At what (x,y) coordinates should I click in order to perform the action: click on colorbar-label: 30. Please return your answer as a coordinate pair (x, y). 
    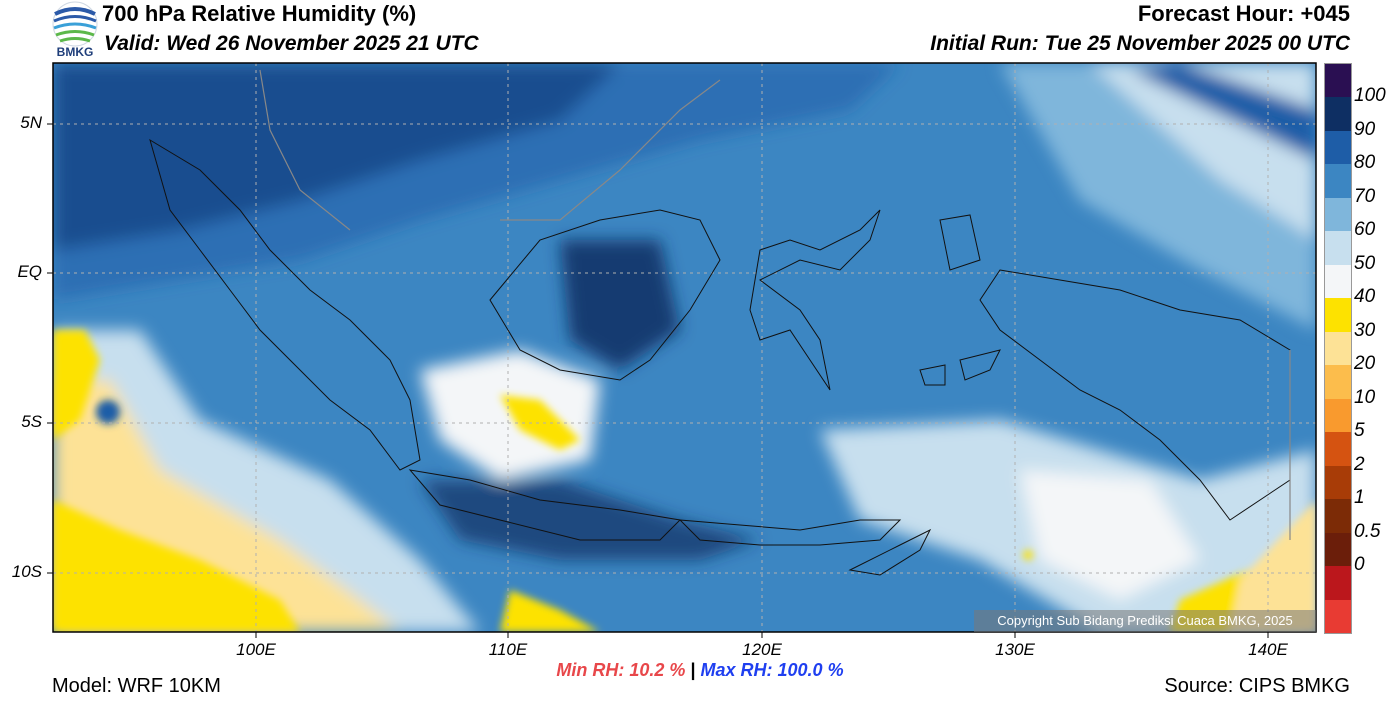
    Looking at the image, I should click on (1365, 330).